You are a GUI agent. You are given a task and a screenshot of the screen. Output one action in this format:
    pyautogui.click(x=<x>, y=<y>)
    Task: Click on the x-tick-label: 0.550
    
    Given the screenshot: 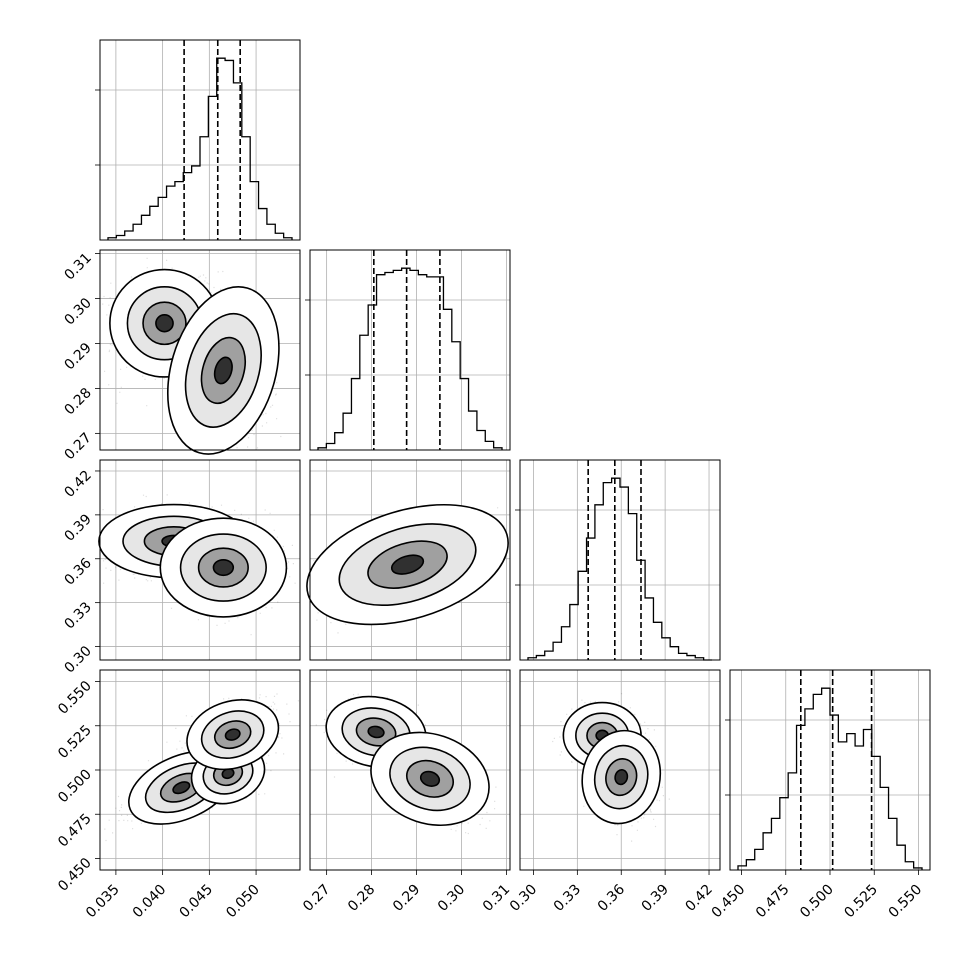 What is the action you would take?
    pyautogui.click(x=906, y=902)
    